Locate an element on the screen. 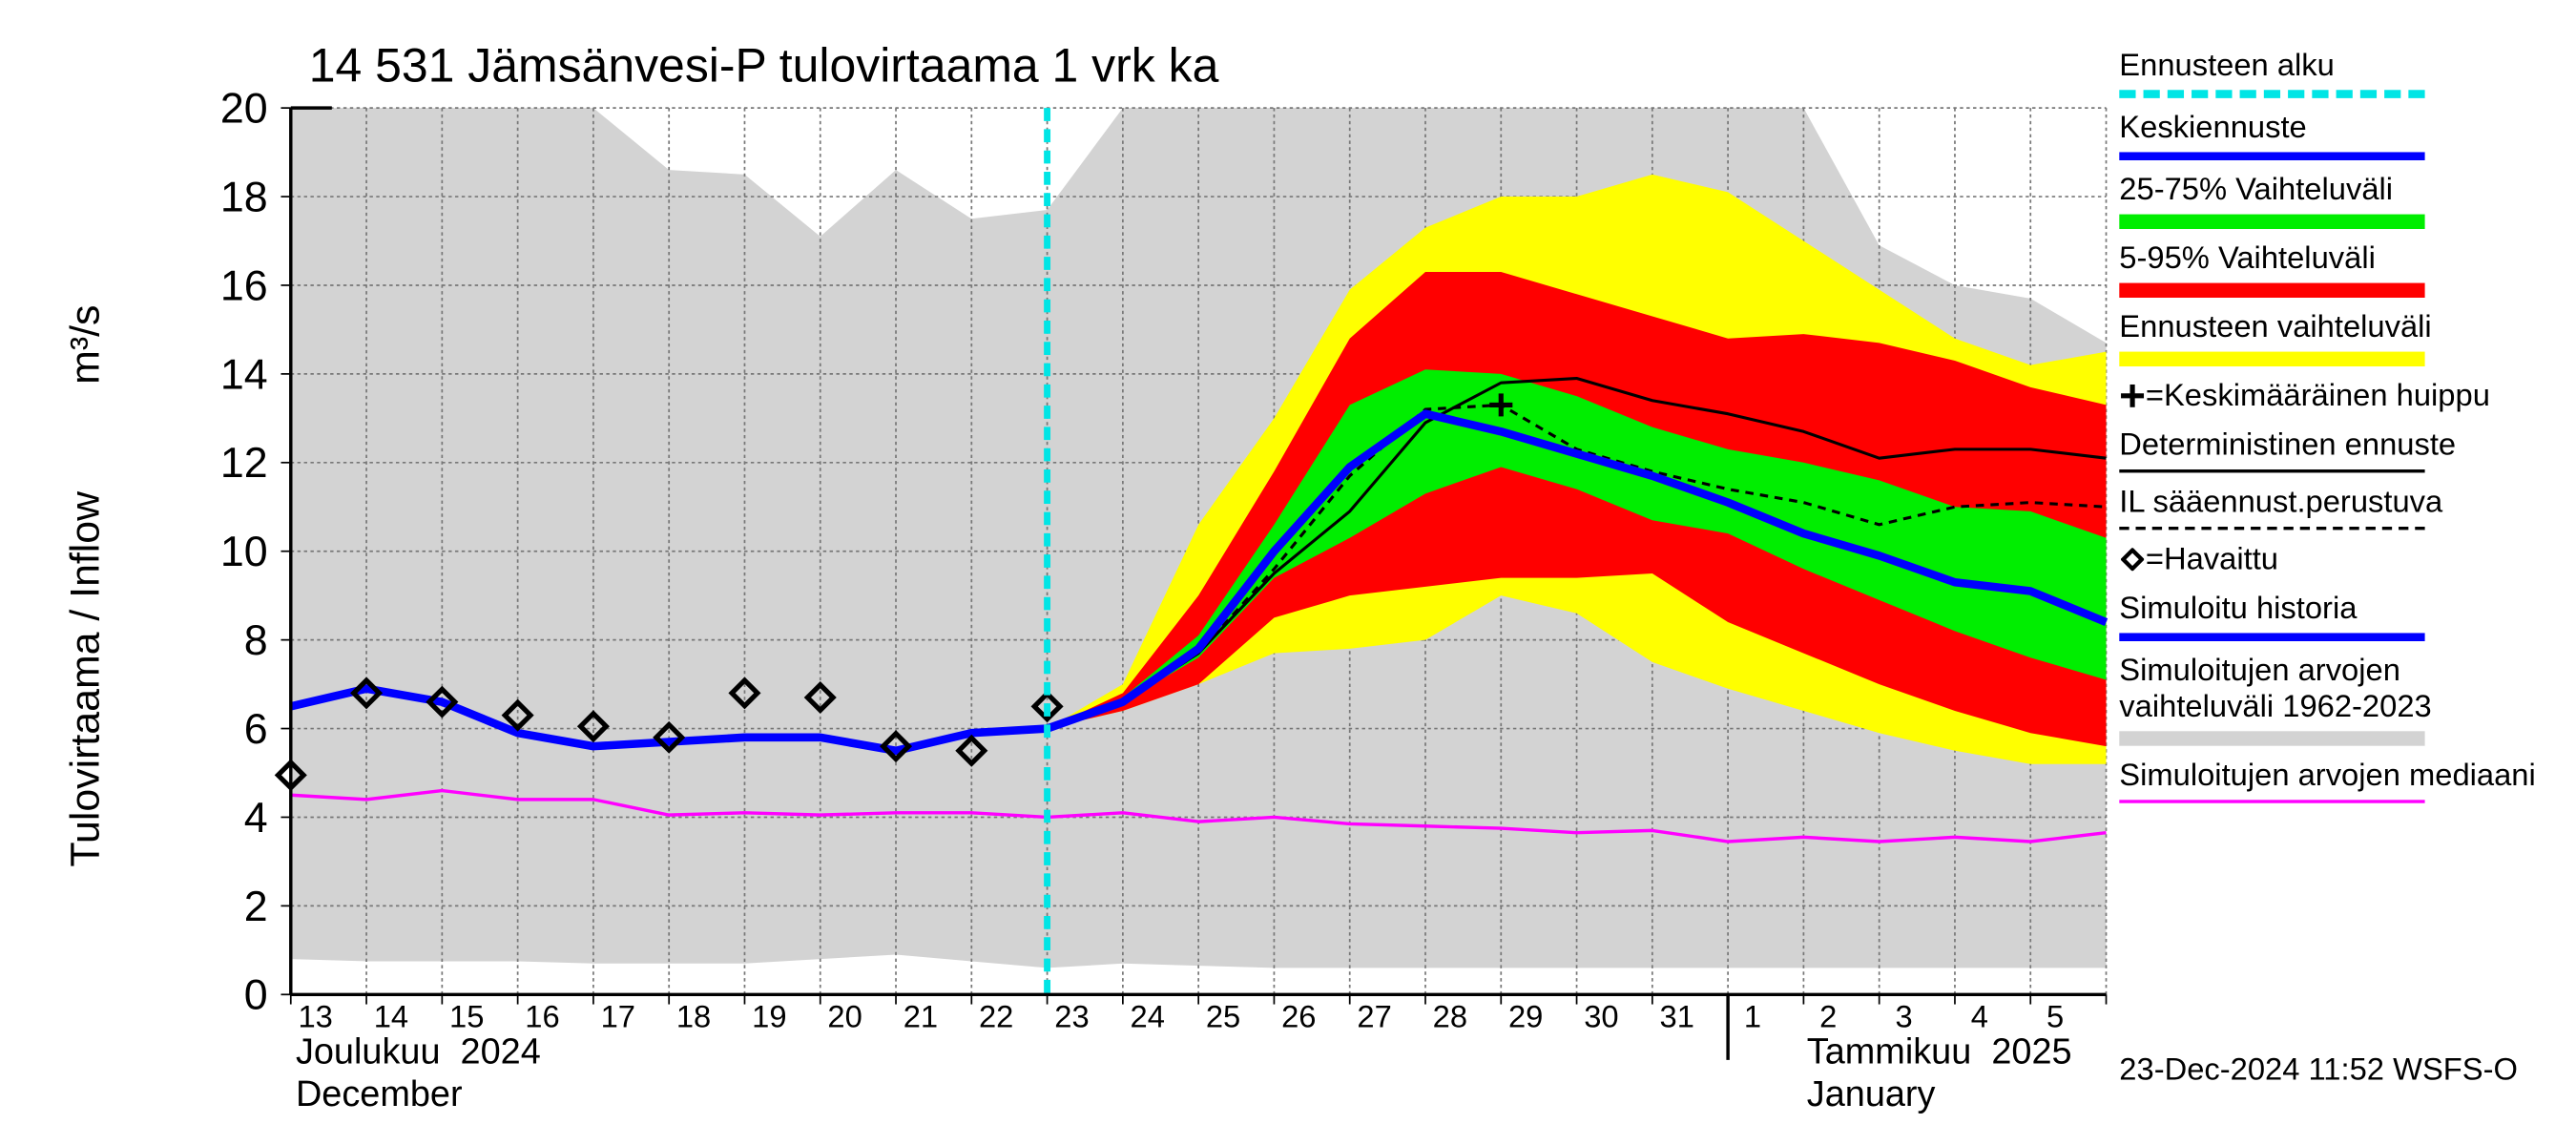 This screenshot has height=1145, width=2576. legend-entry: Simuloitu historia is located at coordinates (2341, 617).